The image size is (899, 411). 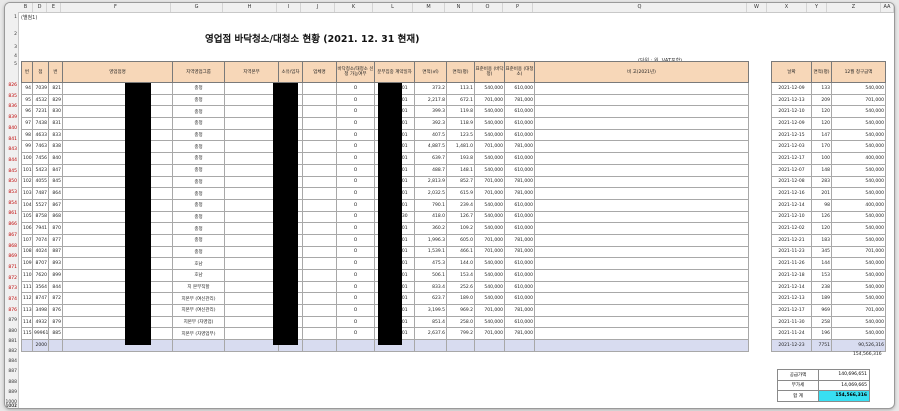 I want to click on column-letter: H, so click(x=250, y=7).